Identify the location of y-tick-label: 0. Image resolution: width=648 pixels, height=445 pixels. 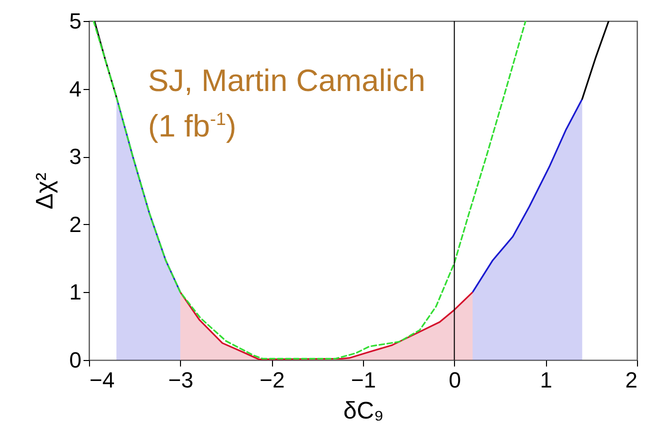
(75, 360).